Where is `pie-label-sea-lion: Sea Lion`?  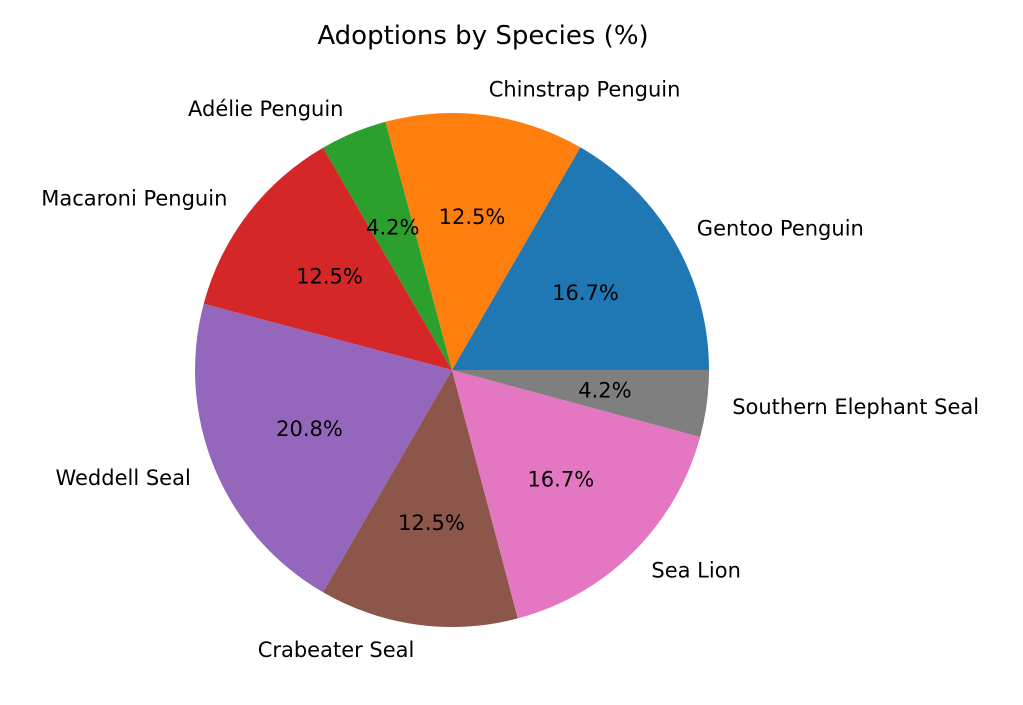 pie-label-sea-lion: Sea Lion is located at coordinates (696, 570).